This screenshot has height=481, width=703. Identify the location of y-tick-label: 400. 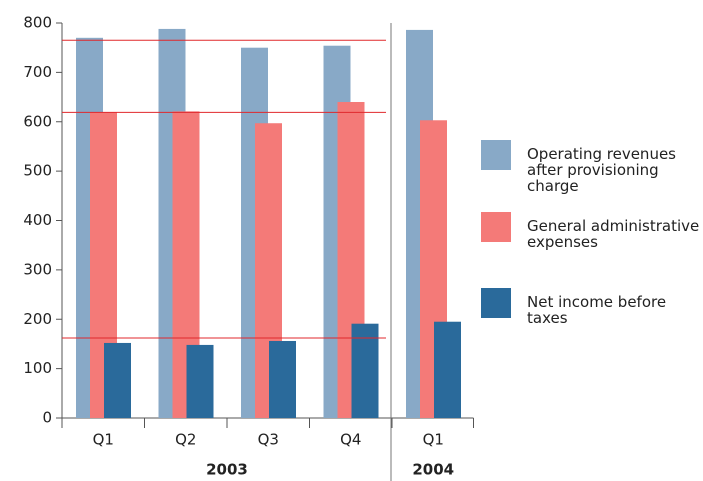
(37, 220).